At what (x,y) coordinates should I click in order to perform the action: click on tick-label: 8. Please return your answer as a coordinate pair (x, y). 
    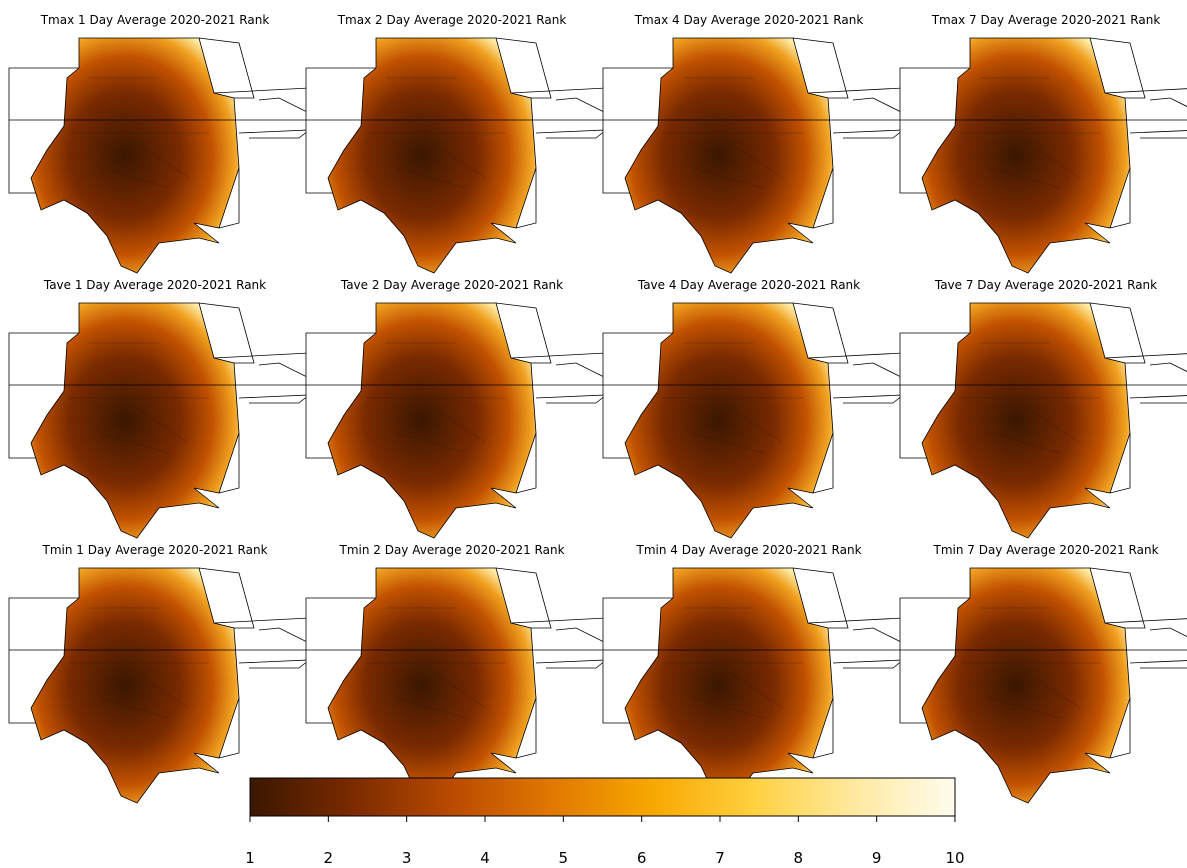
    Looking at the image, I should click on (799, 858).